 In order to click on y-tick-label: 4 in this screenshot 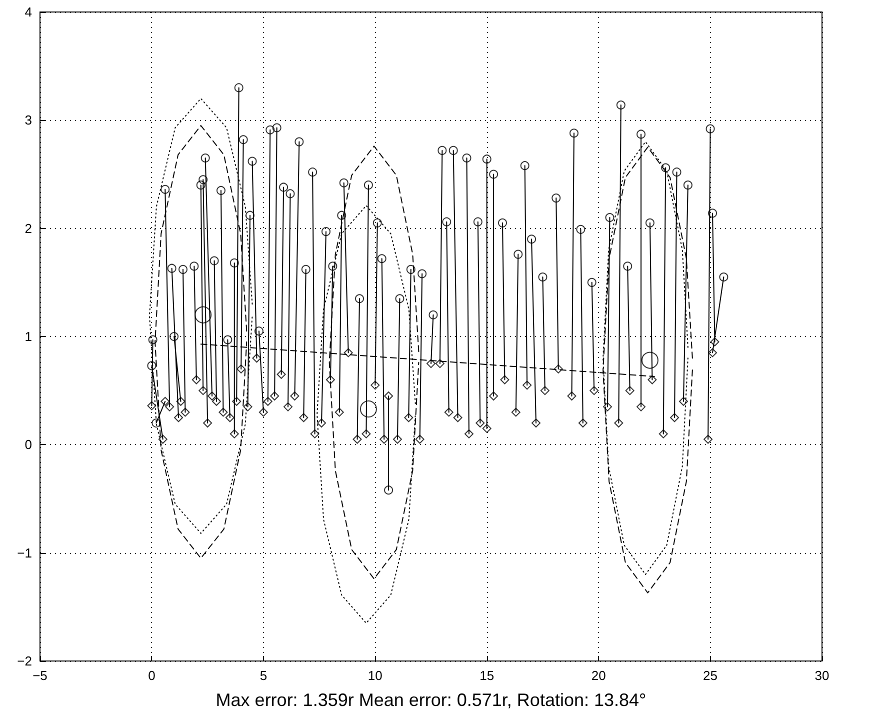, I will do `click(28, 12)`.